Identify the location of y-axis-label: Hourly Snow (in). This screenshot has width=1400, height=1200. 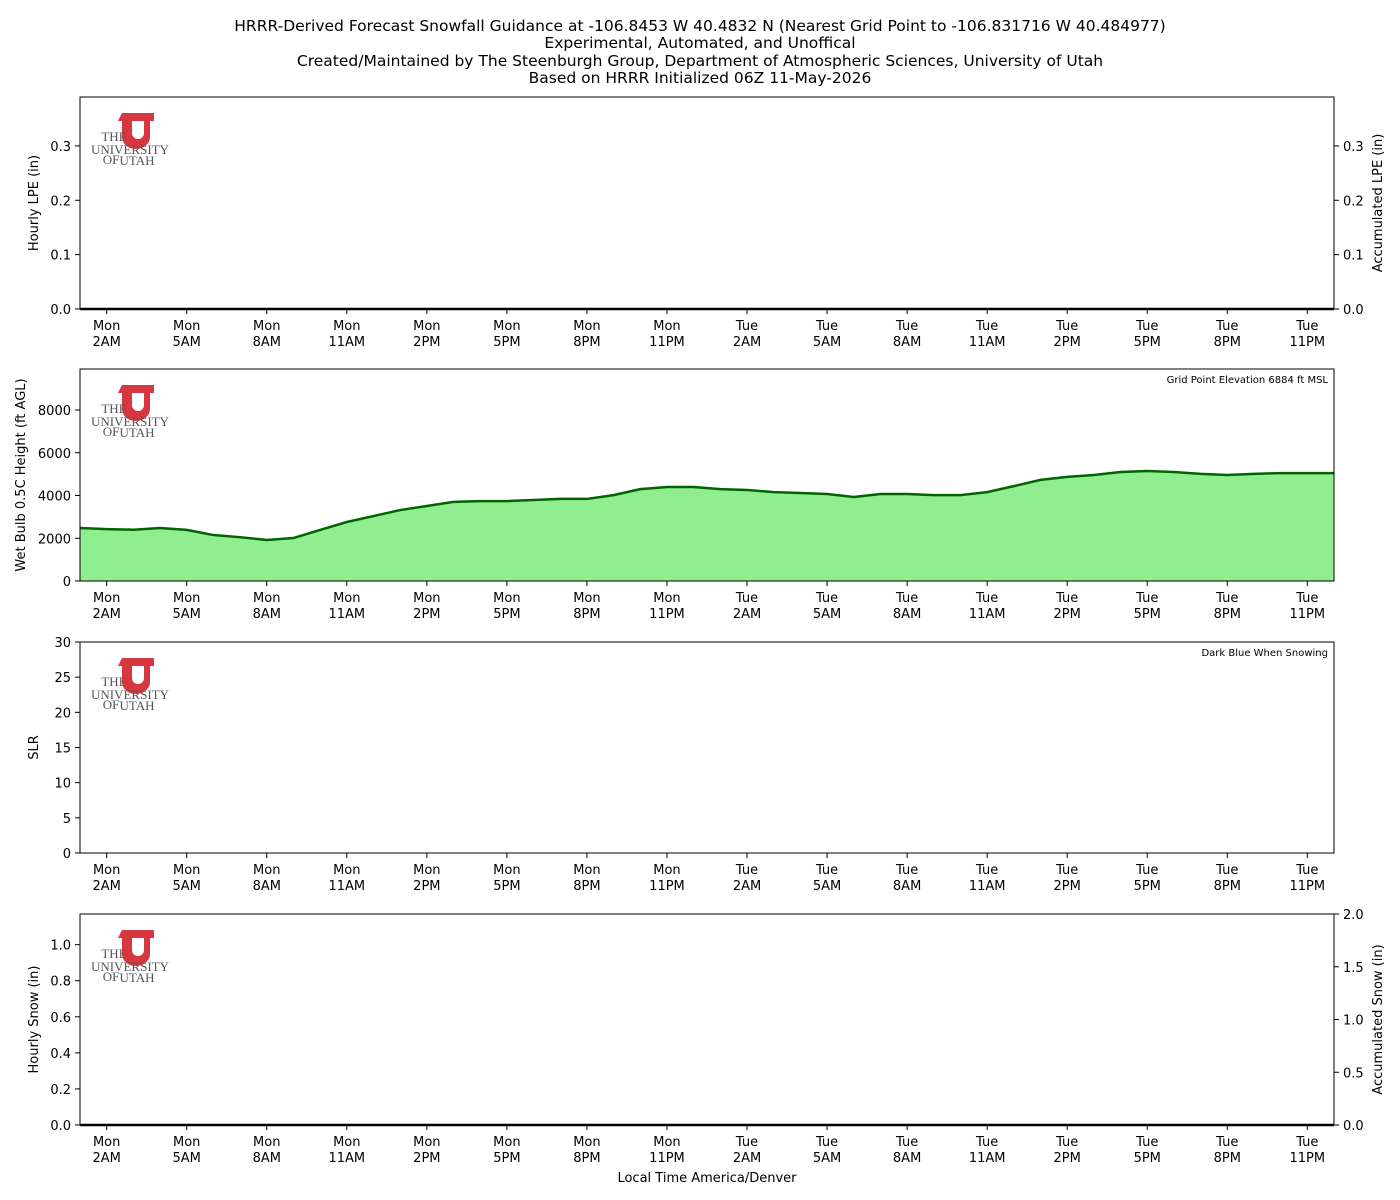
(34, 1020).